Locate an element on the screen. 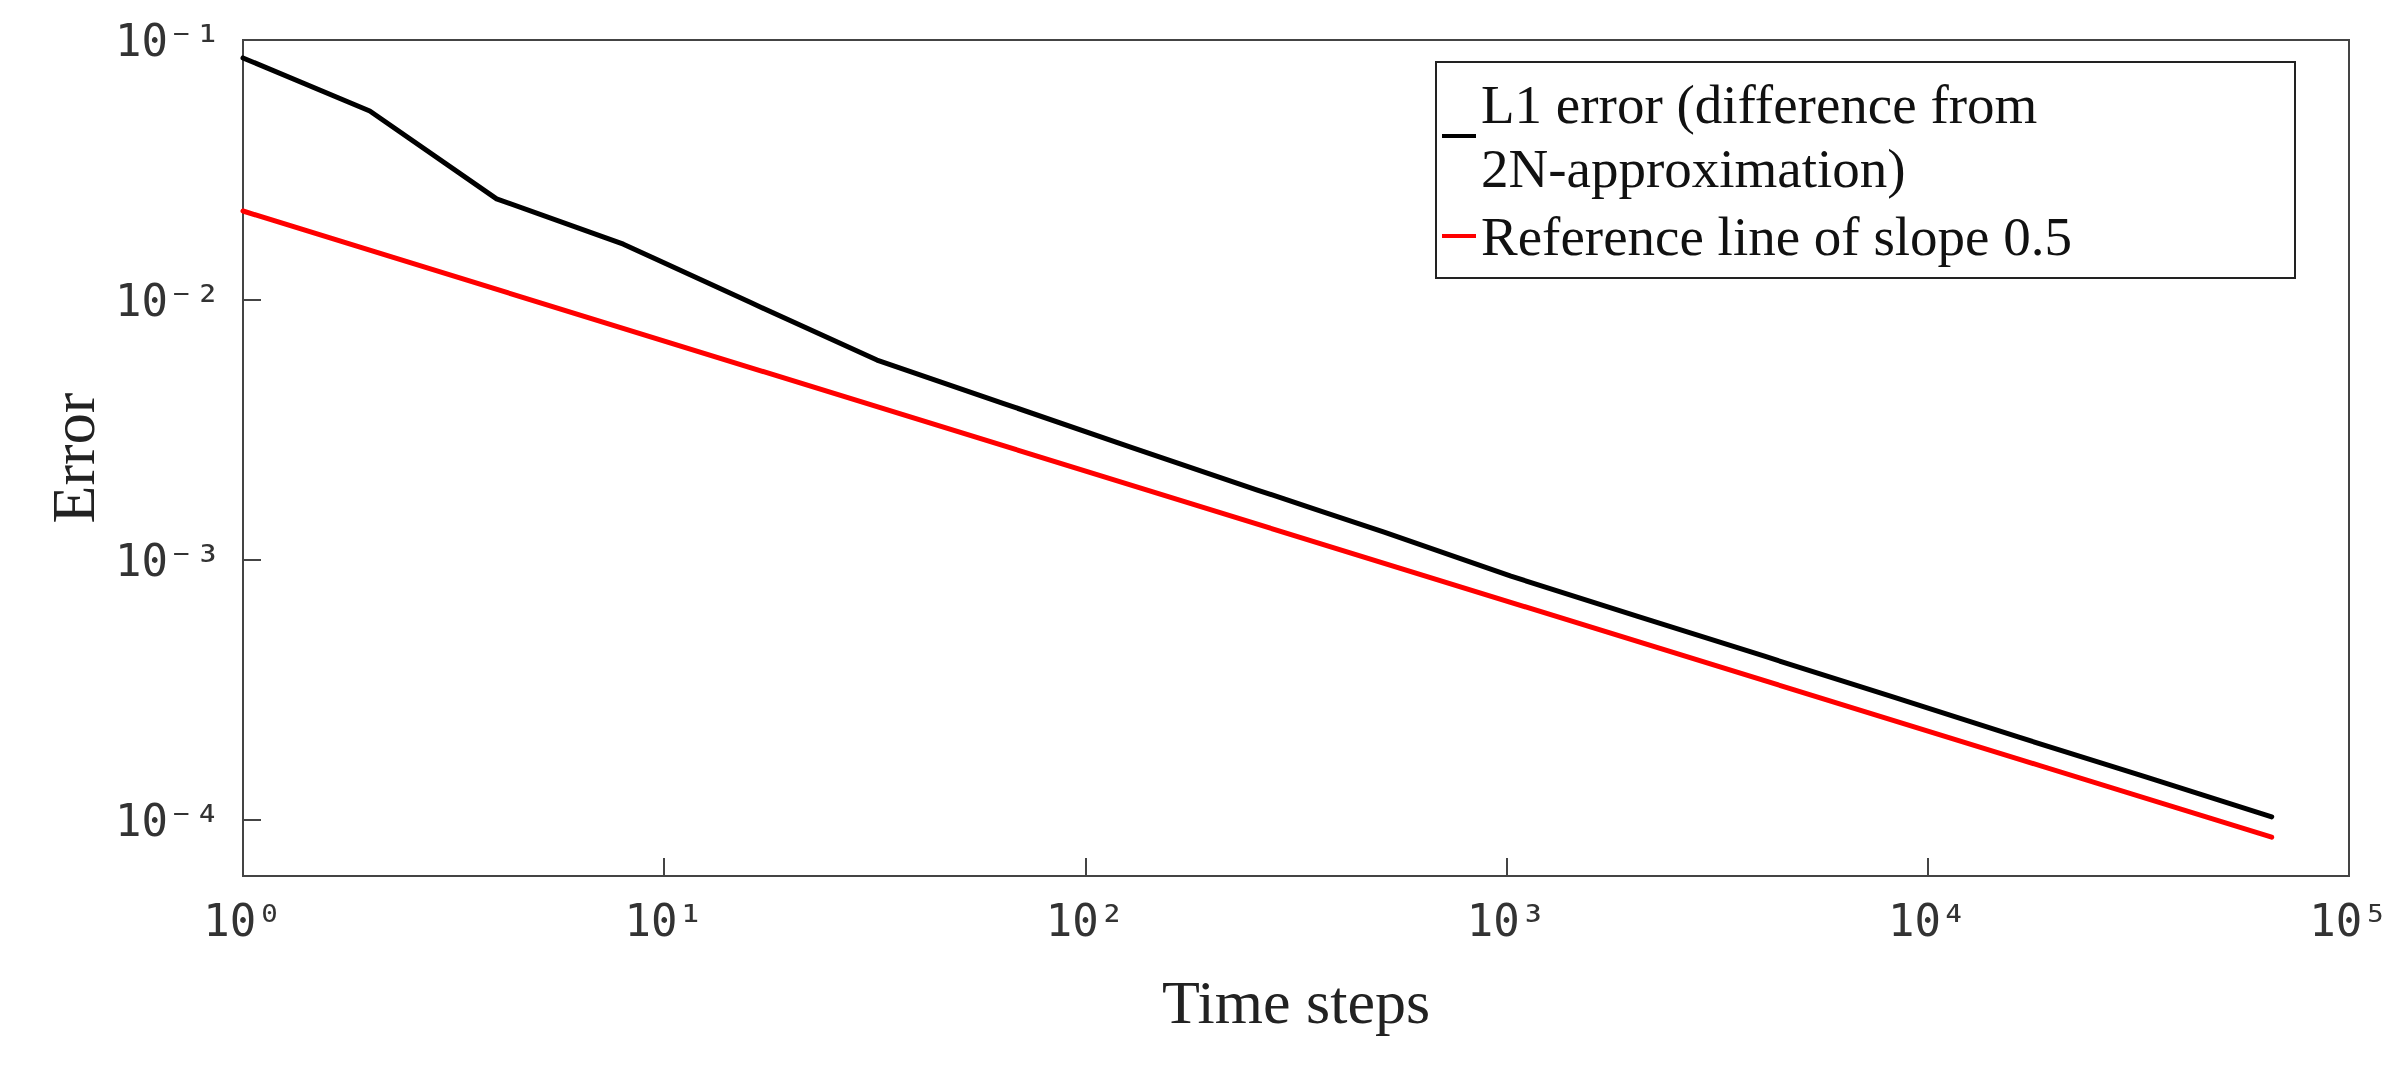 The height and width of the screenshot is (1080, 2400). x-tick-label: 10⁰ is located at coordinates (243, 920).